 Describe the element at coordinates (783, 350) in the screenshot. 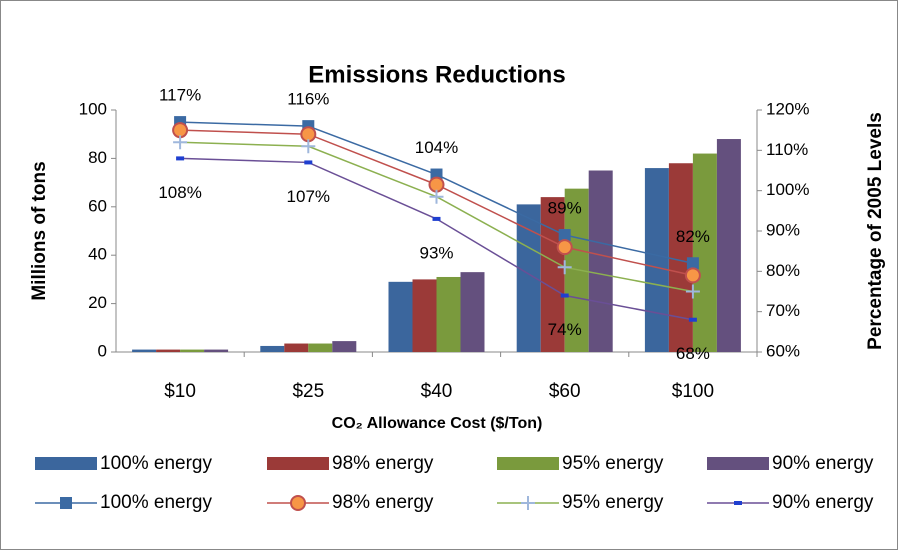

I see `y2-tick-label: 60%` at that location.